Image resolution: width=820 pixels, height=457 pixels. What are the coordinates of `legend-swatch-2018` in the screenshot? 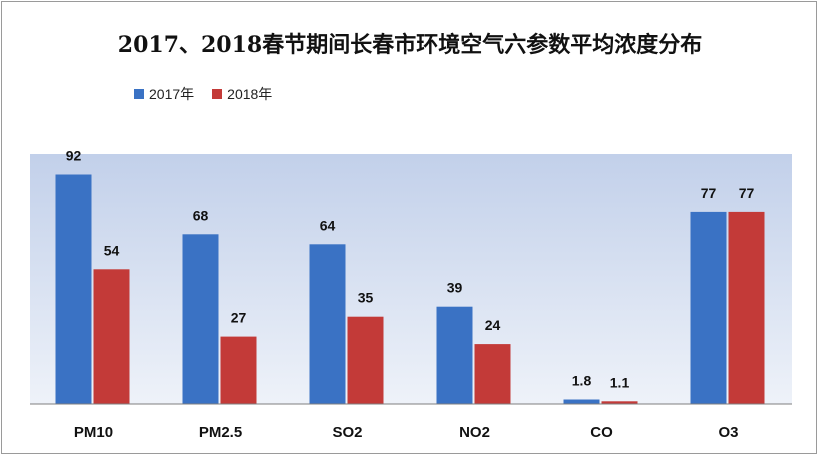 It's located at (217, 94).